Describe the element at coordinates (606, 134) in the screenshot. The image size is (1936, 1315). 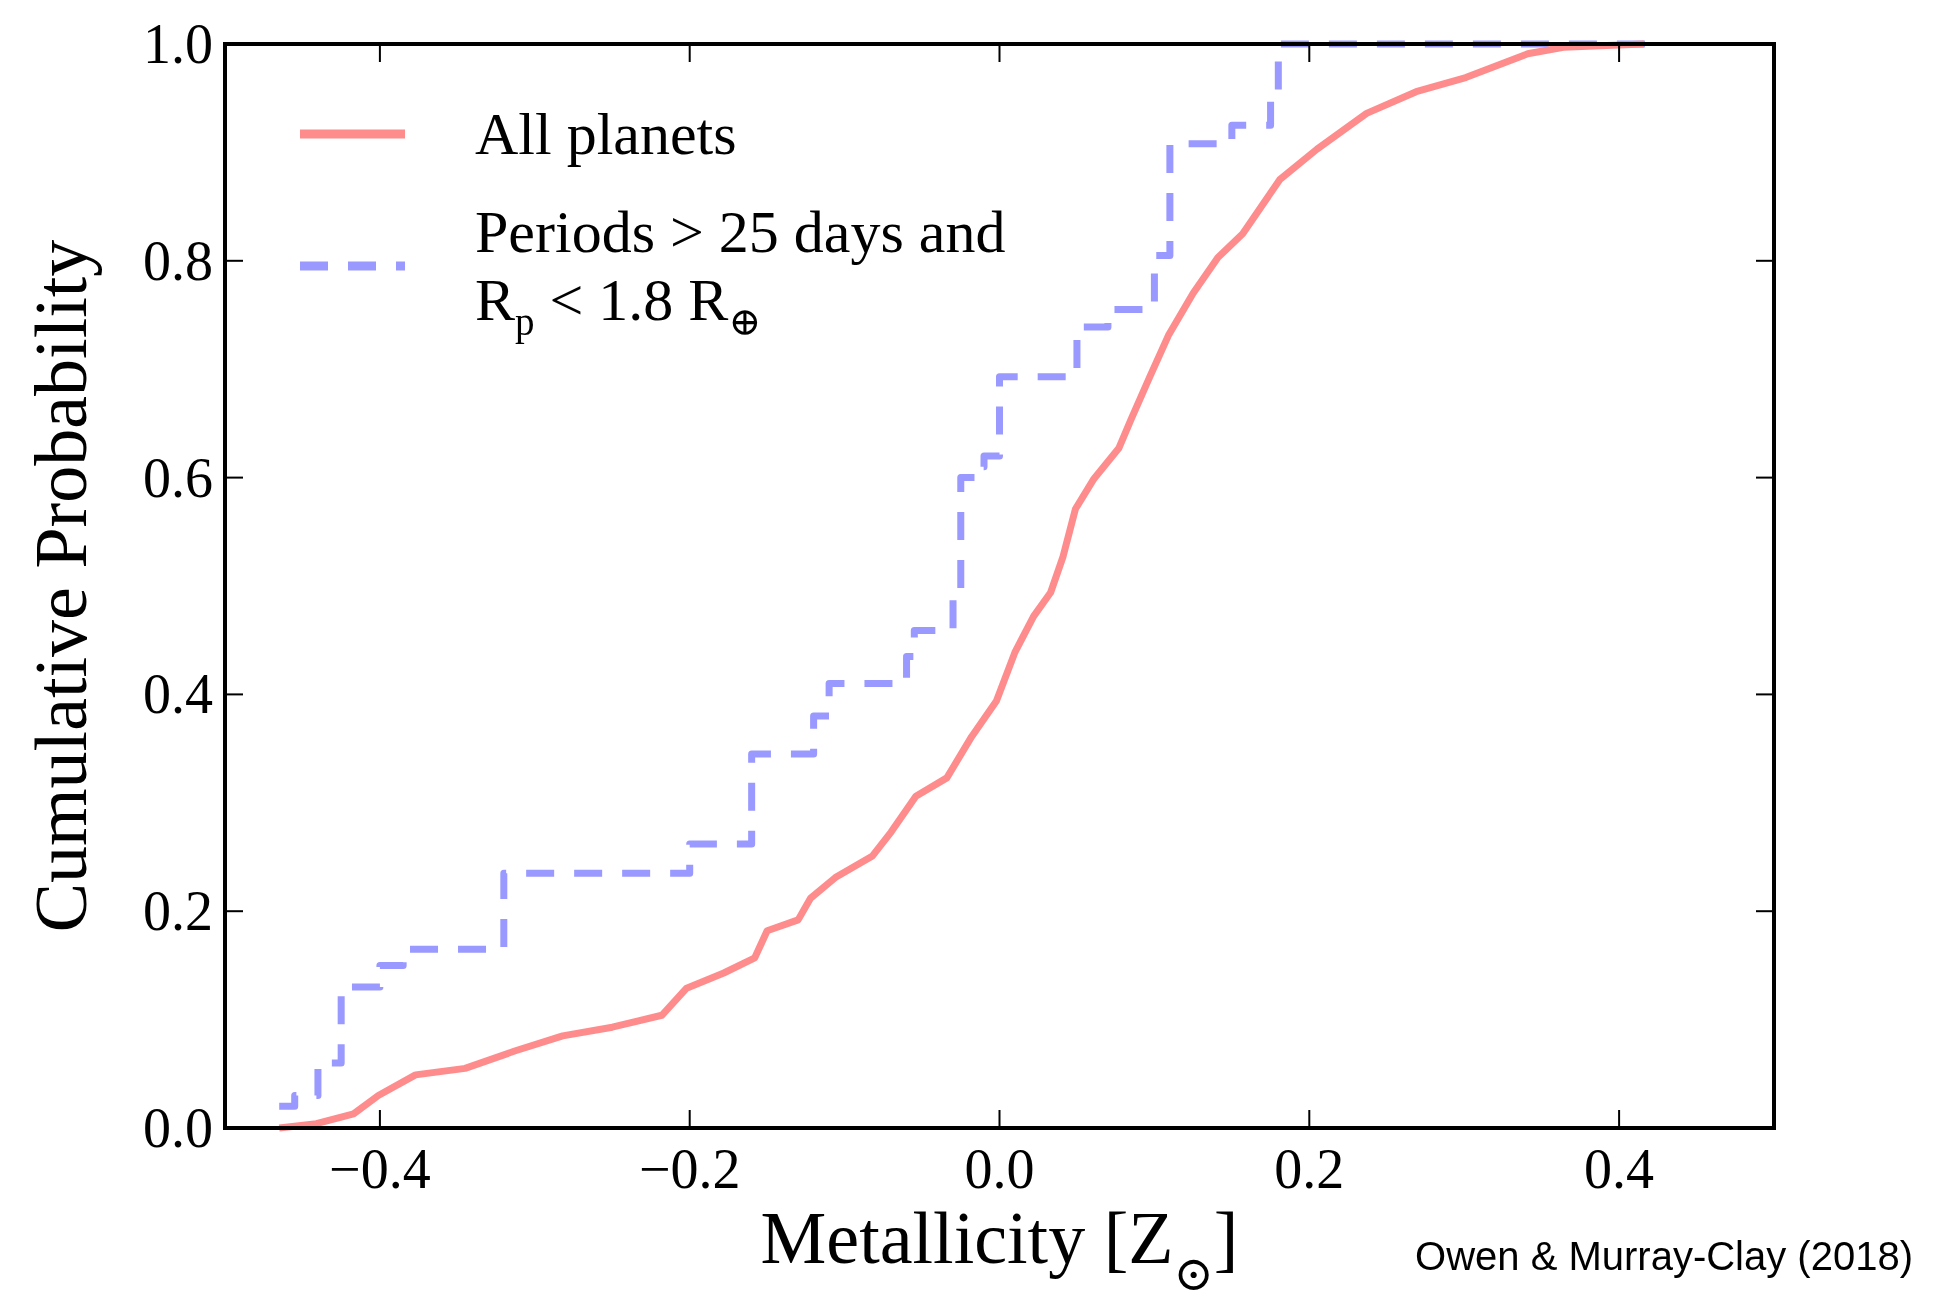
I see `legend-label: All planets` at that location.